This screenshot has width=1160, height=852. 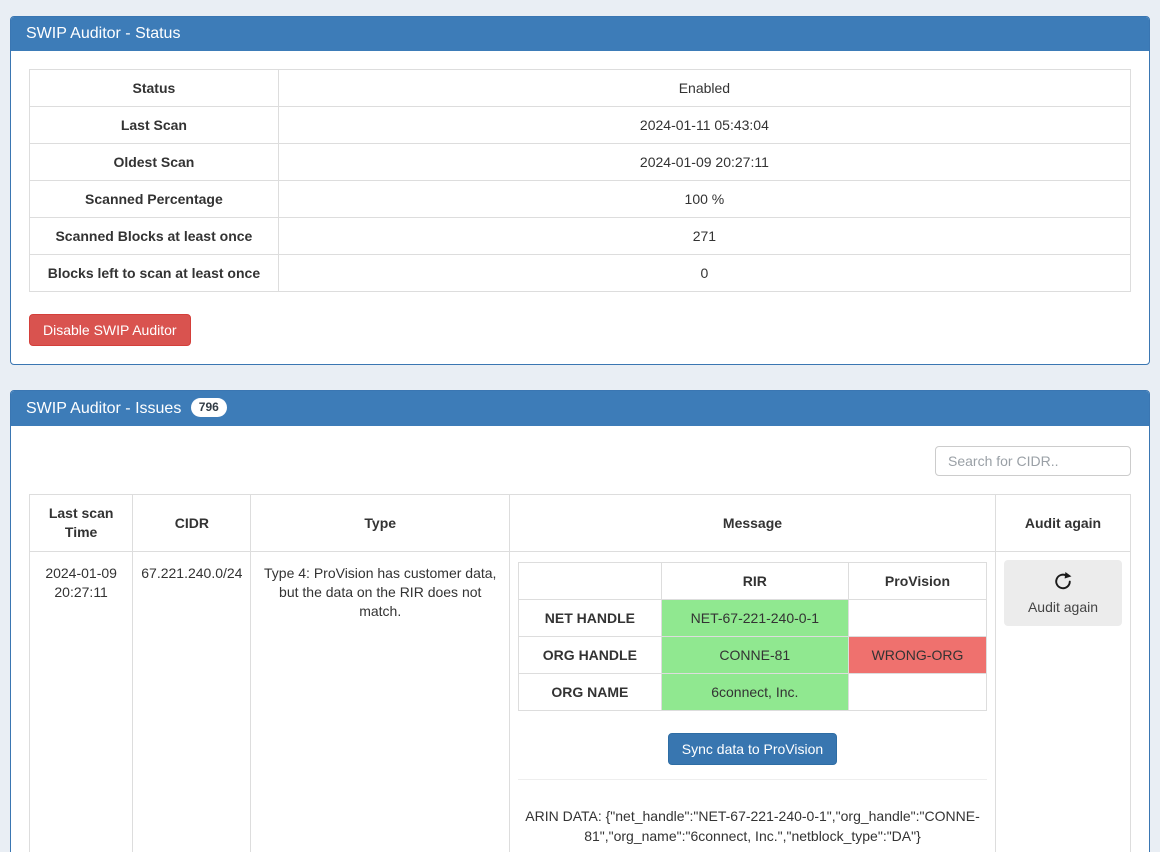 I want to click on compare-row-org-name: ORG NAME 6connect, Inc., so click(x=752, y=692).